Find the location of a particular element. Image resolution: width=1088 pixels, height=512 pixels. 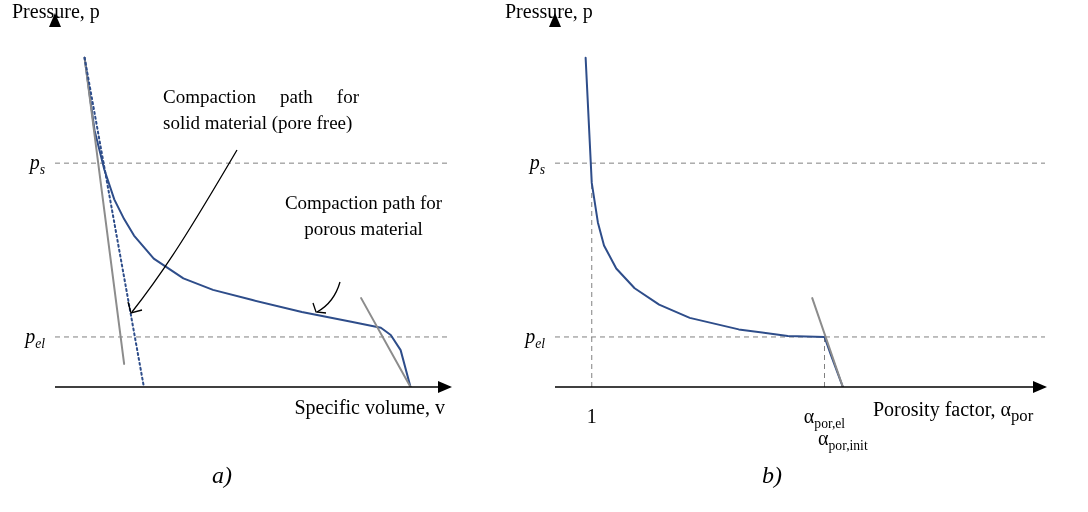

text: b) is located at coordinates (772, 475).